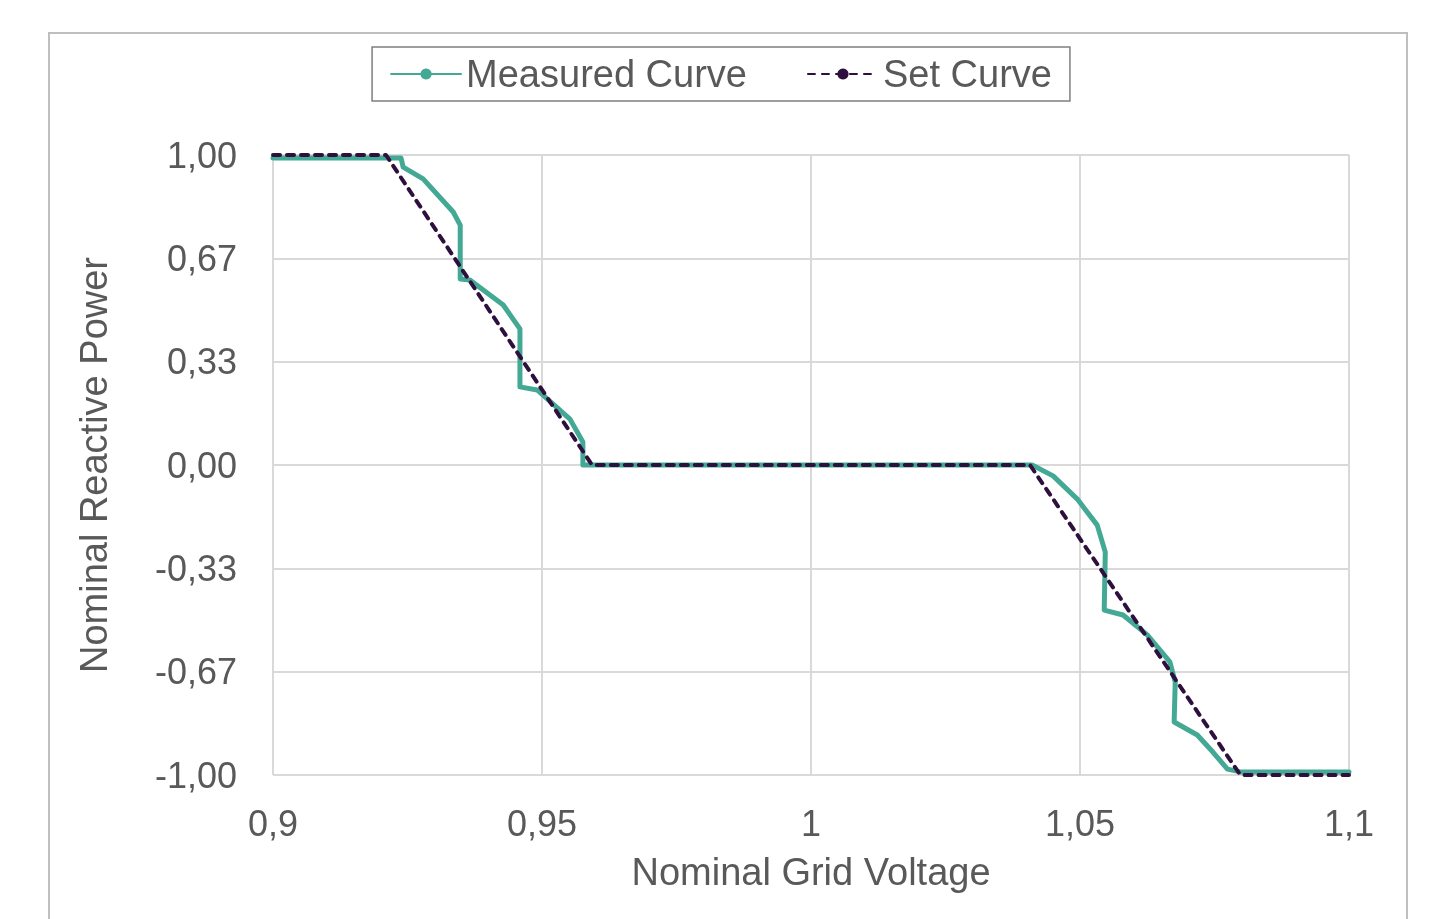 The height and width of the screenshot is (919, 1442). What do you see at coordinates (201, 155) in the screenshot?
I see `y-tick-label: 1,00` at bounding box center [201, 155].